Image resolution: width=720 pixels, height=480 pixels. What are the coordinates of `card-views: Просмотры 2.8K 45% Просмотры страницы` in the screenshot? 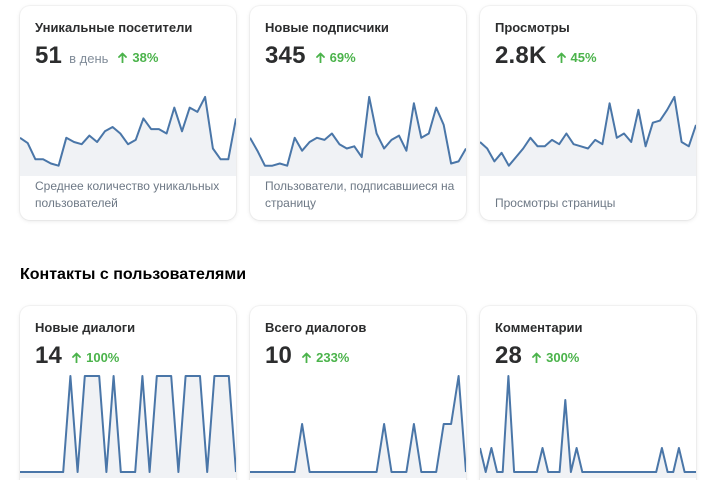 It's located at (588, 113).